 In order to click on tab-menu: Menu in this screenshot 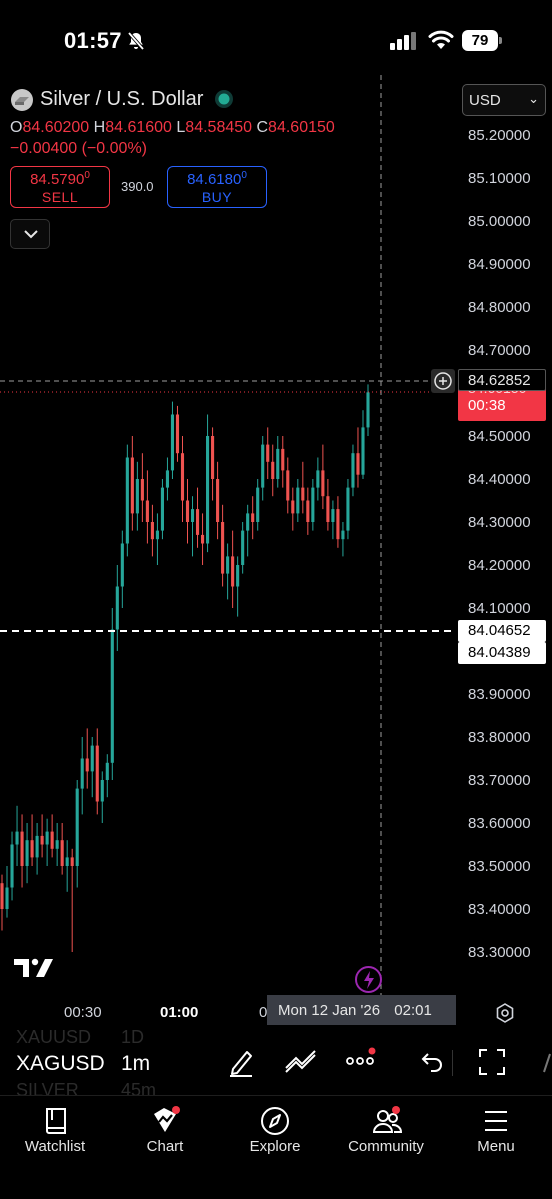, I will do `click(496, 1125)`.